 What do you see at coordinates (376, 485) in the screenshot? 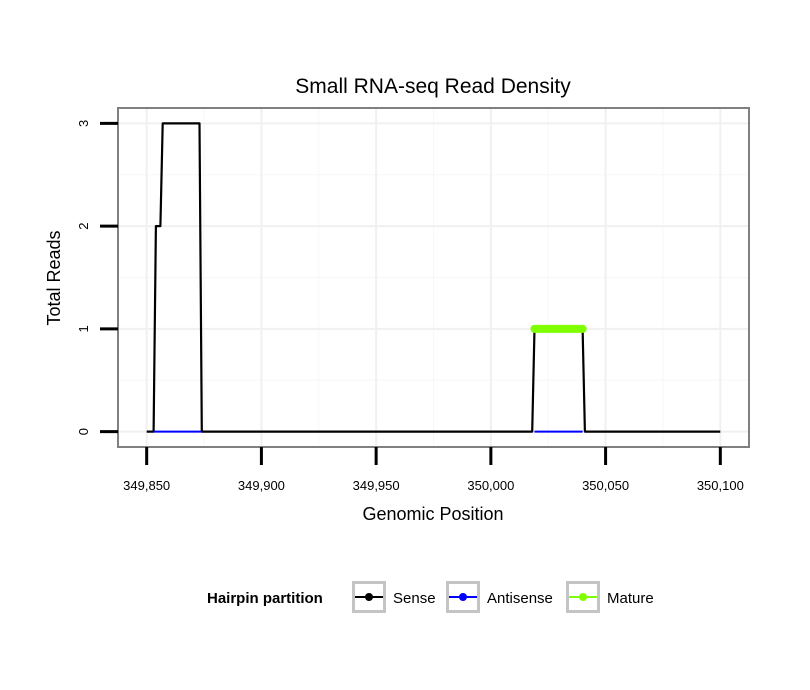
I see `x-tick-label: 349,950` at bounding box center [376, 485].